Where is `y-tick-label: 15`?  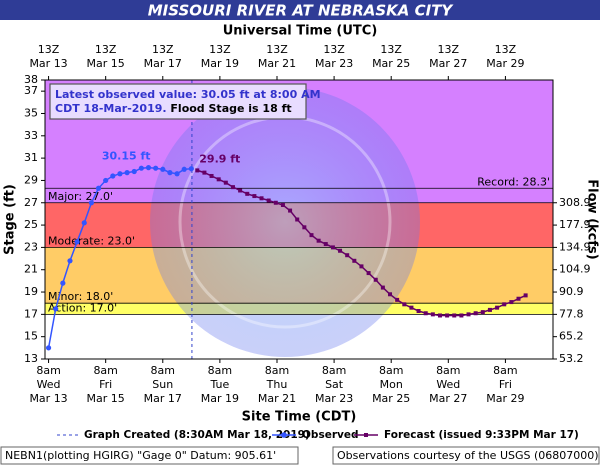 y-tick-label: 15 is located at coordinates (31, 336).